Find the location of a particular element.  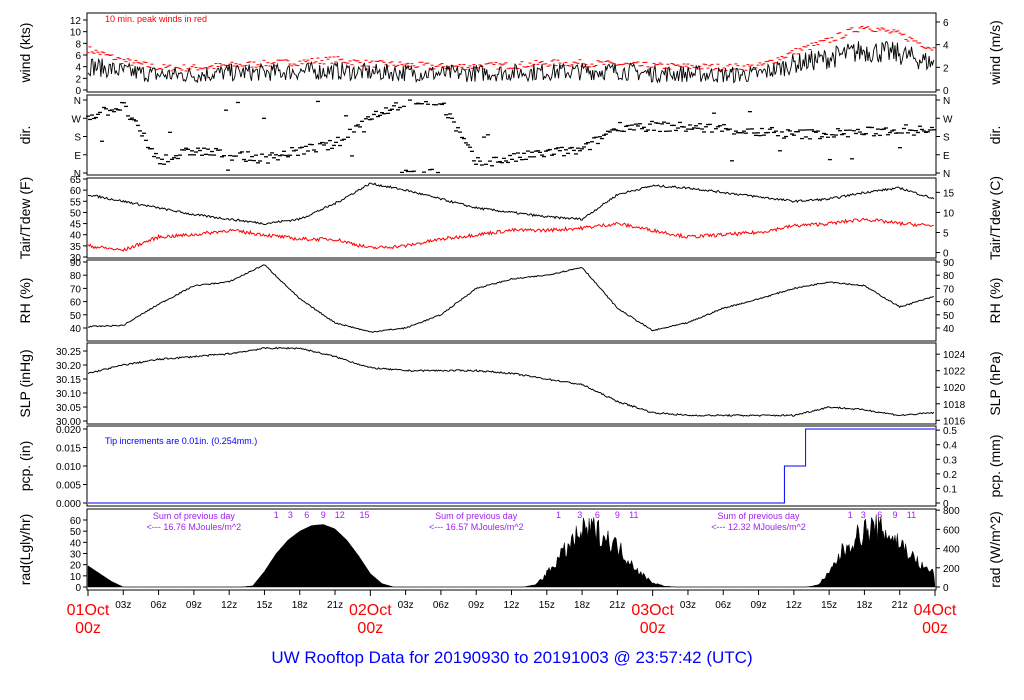

x-day-date-label: 01Oct is located at coordinates (88, 610).